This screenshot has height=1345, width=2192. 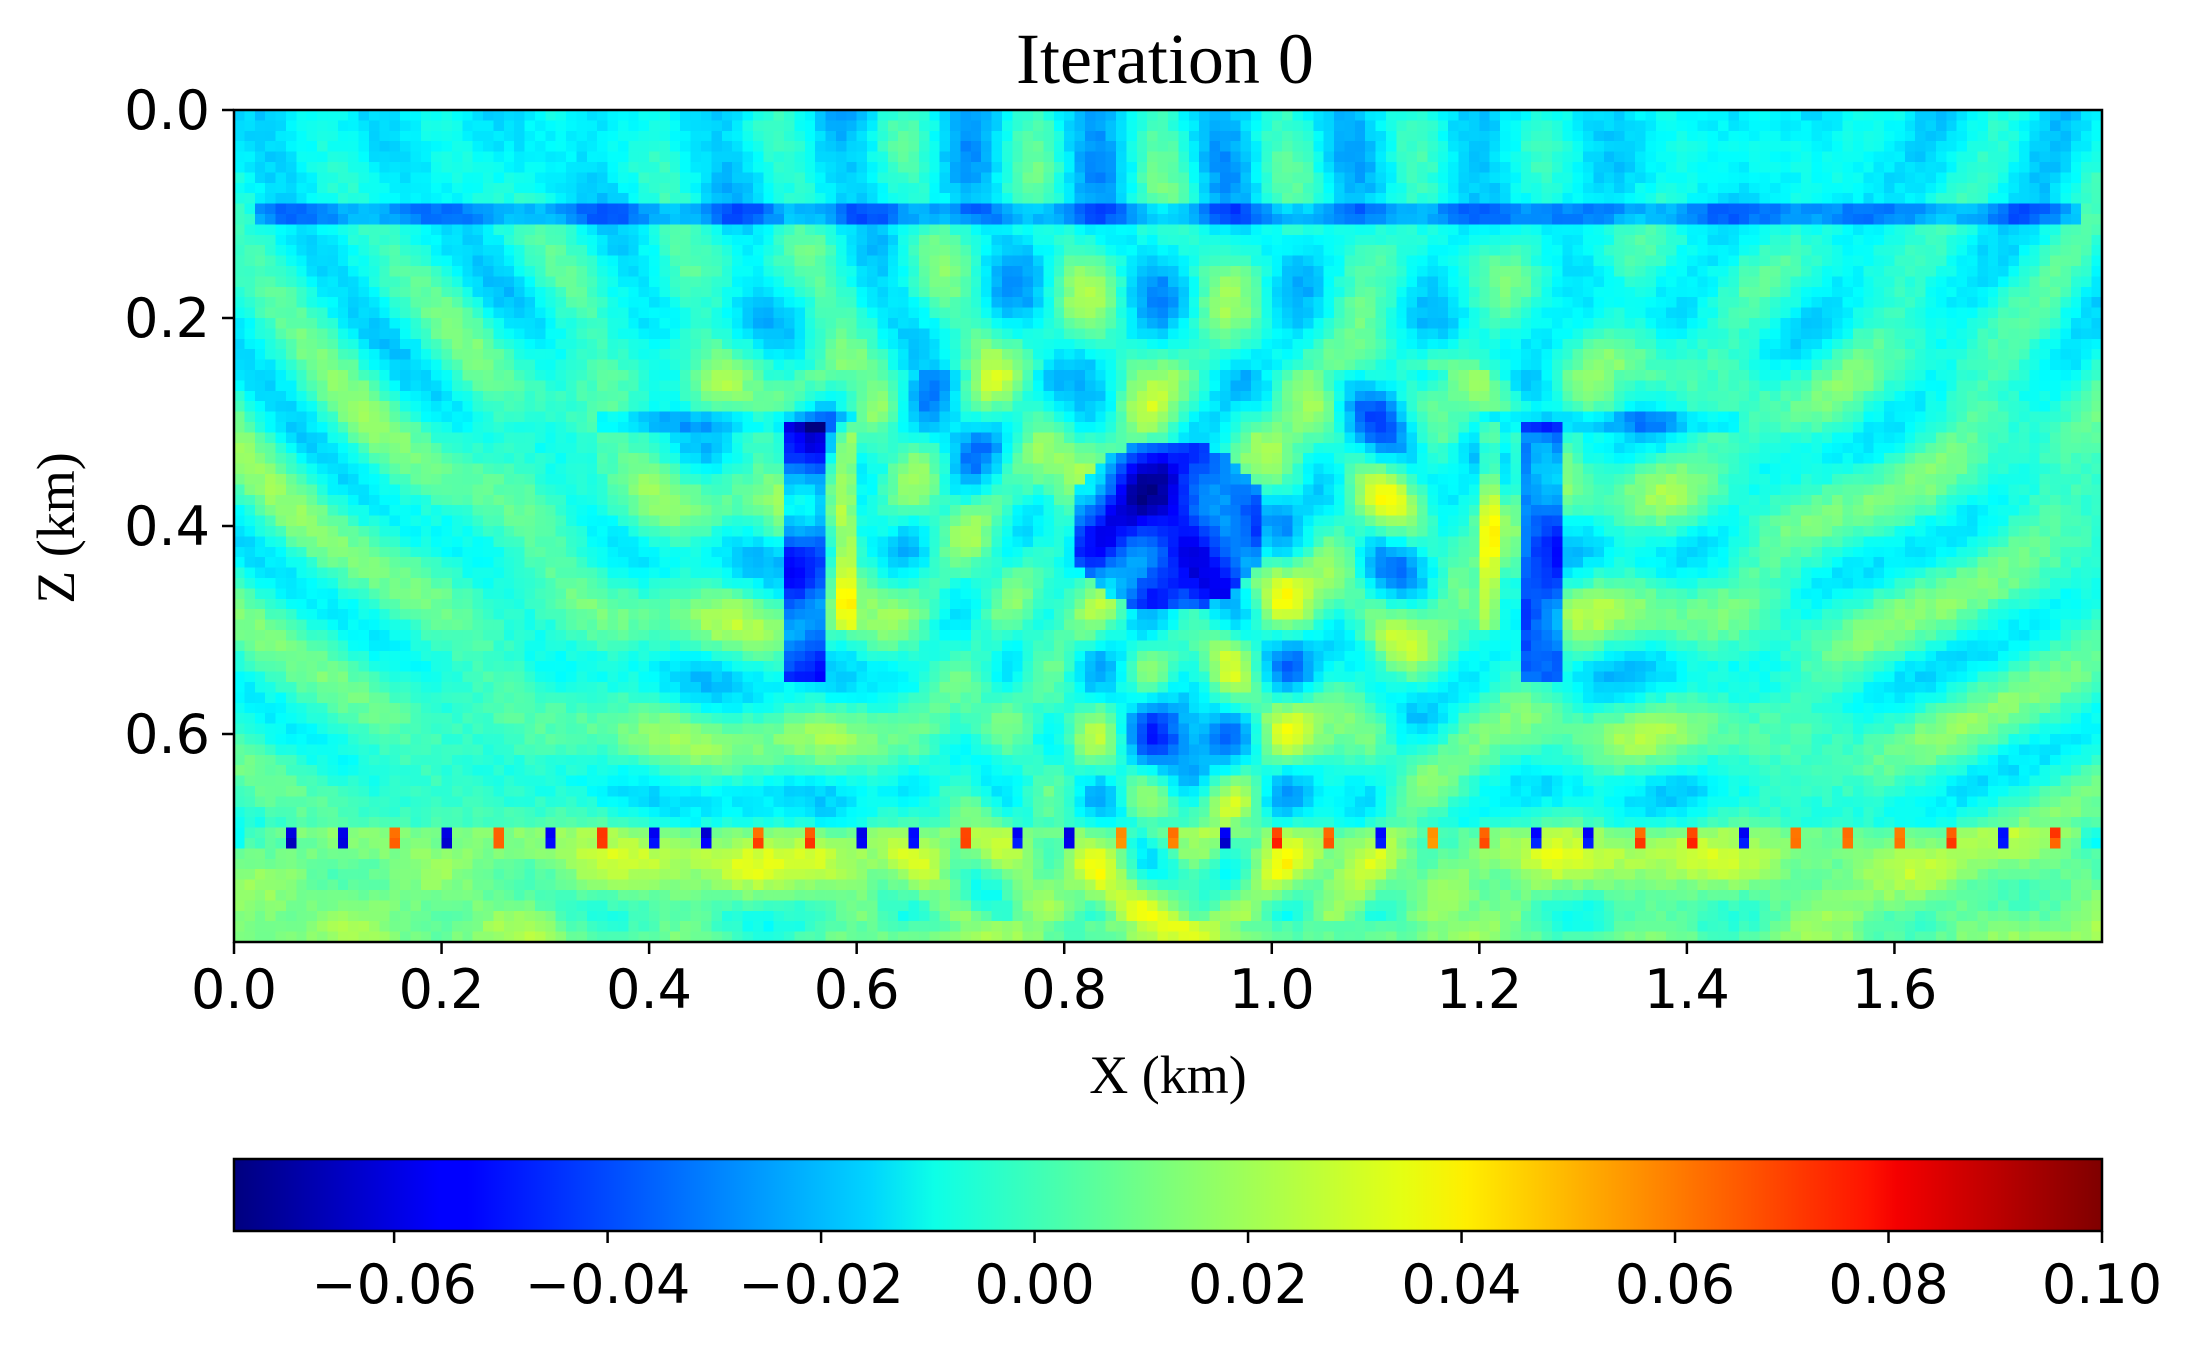 I want to click on colorbar-tick-label: 0.06, so click(x=1675, y=1284).